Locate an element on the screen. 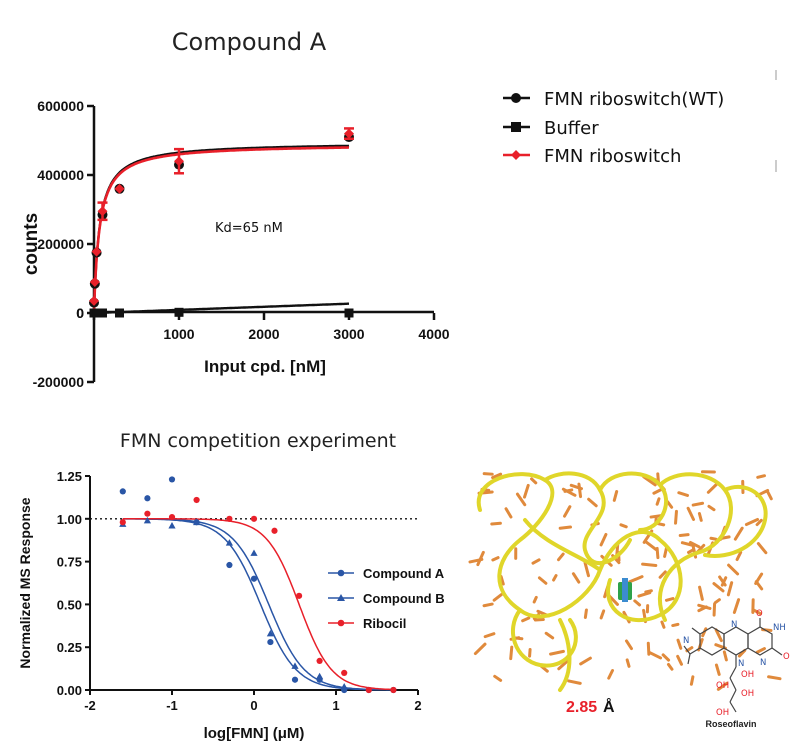  distance-value: 2.85 is located at coordinates (581, 707).